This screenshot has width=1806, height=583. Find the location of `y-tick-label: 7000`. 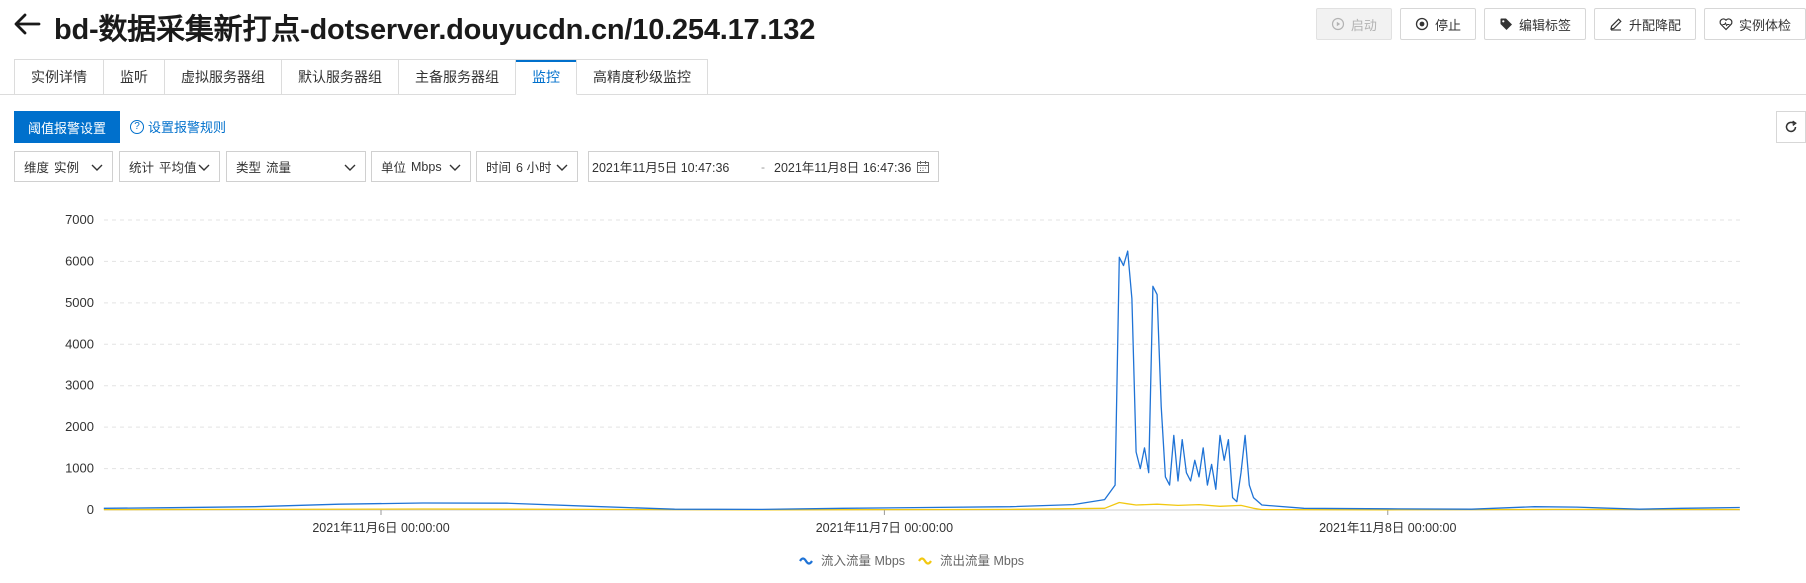

y-tick-label: 7000 is located at coordinates (79, 219).